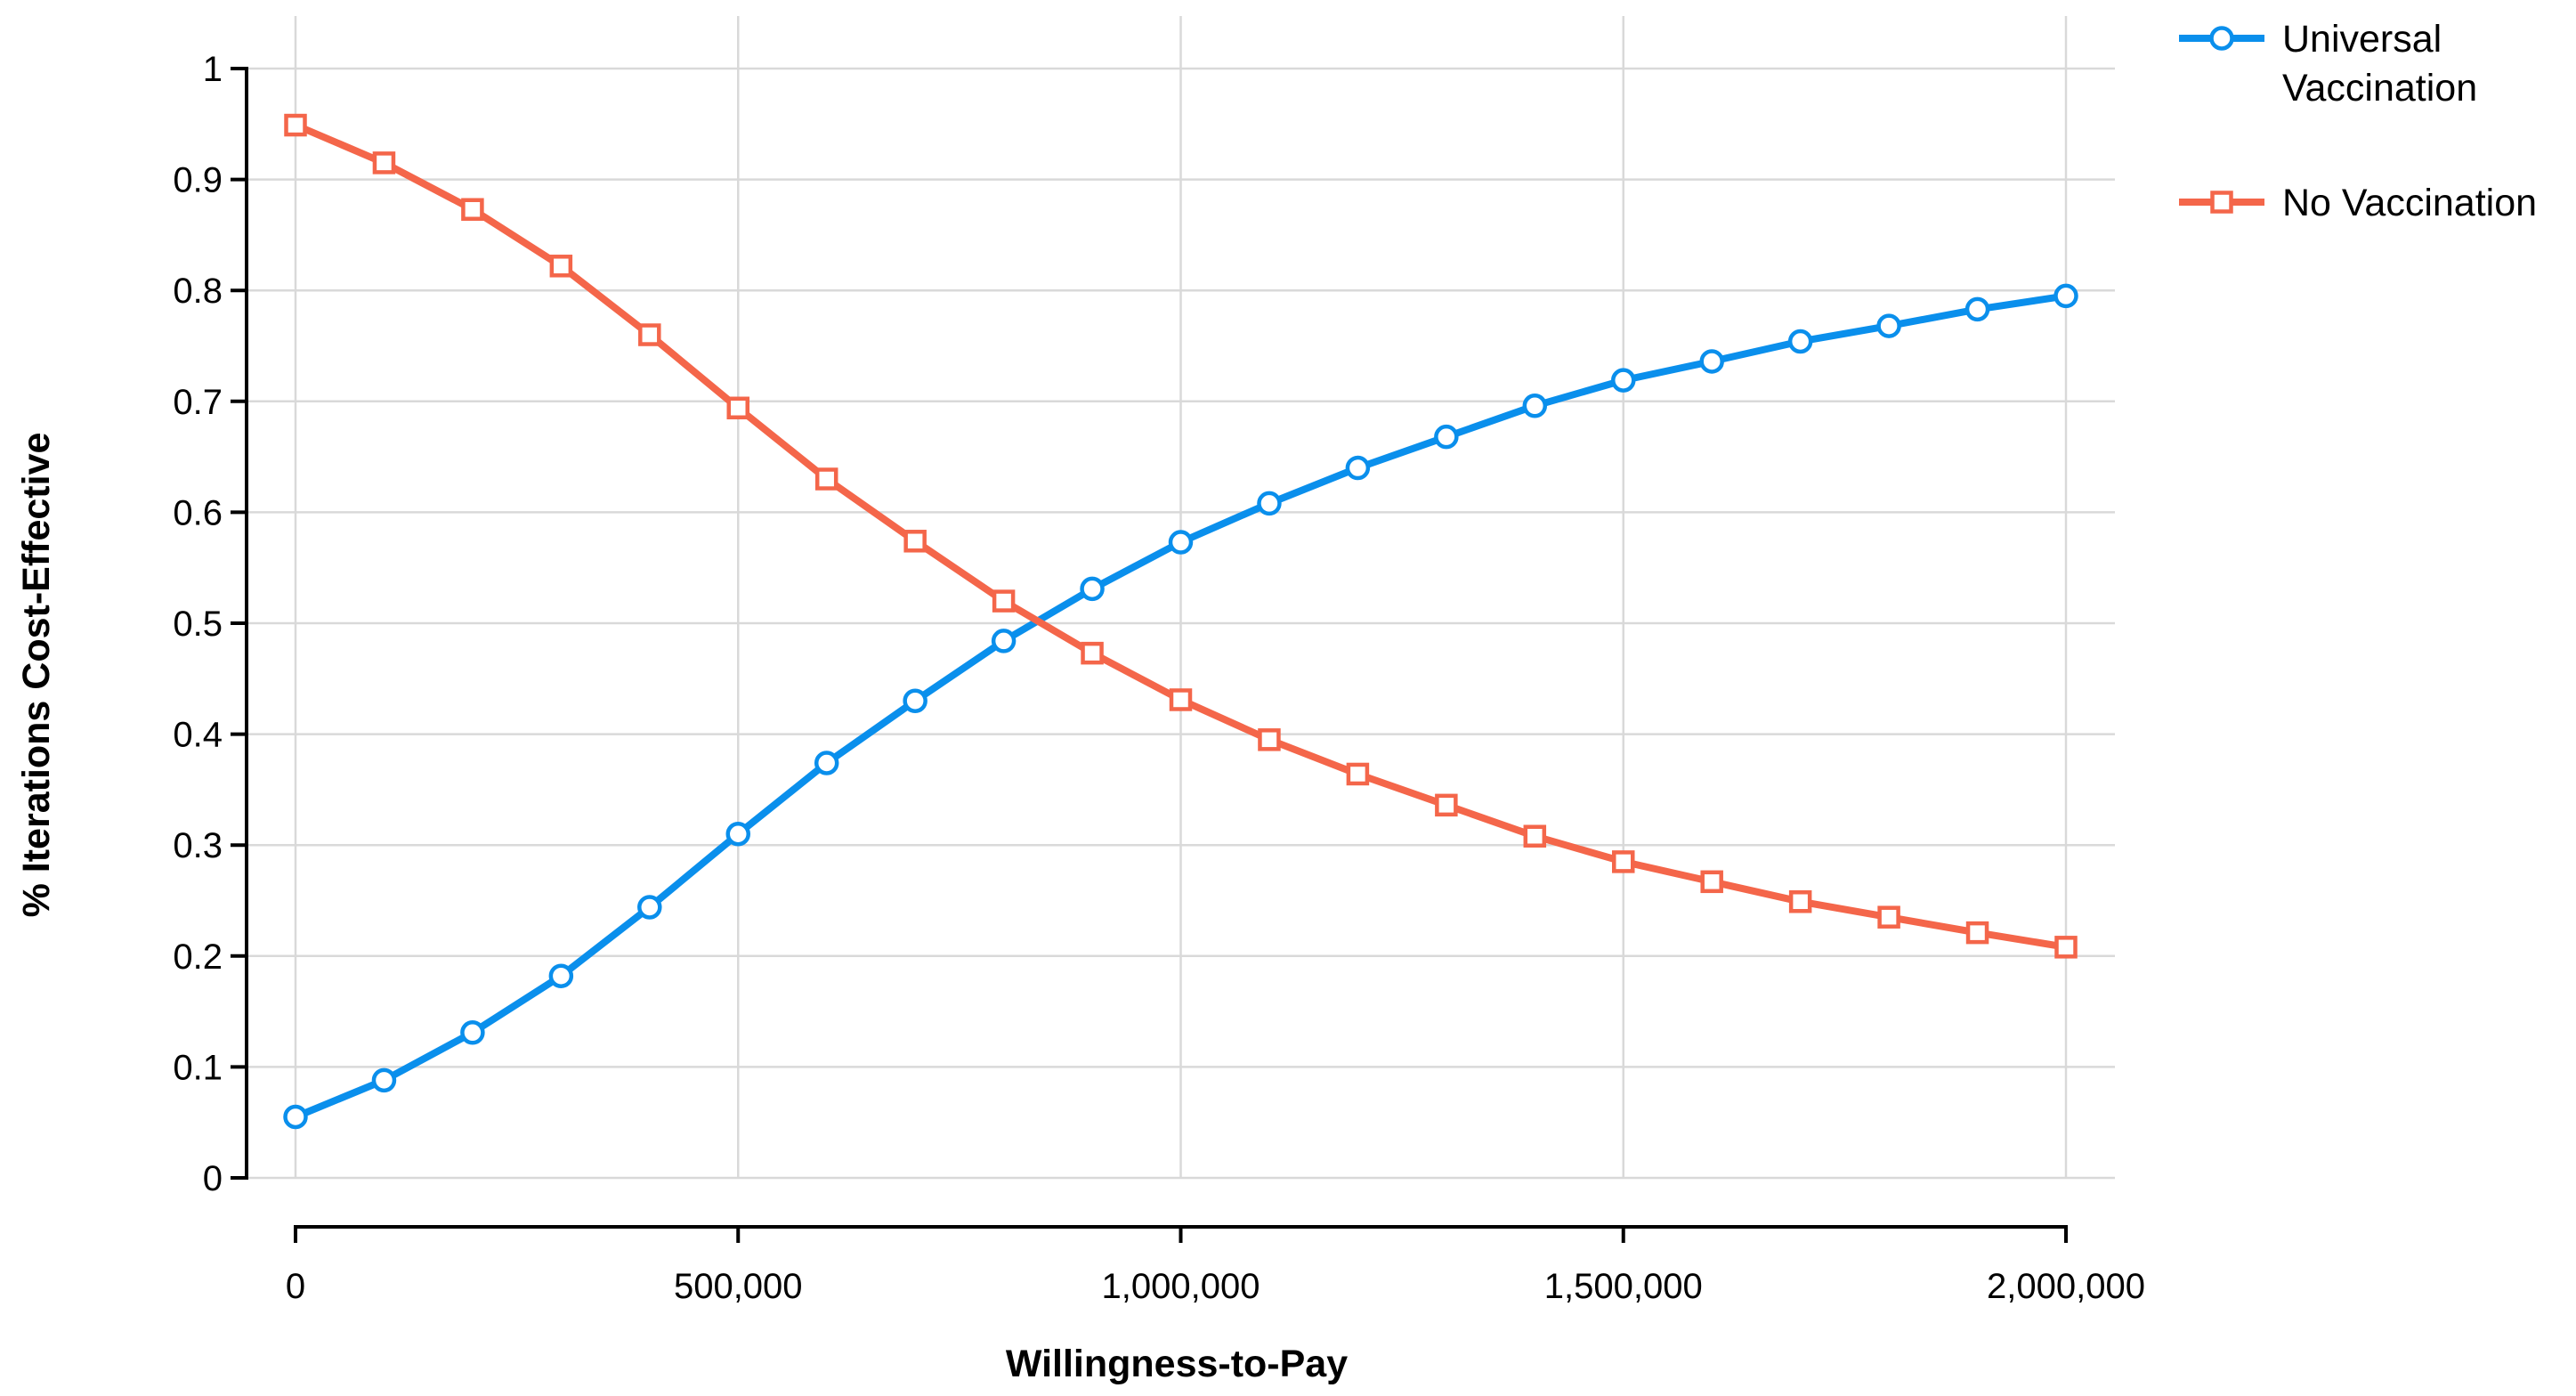 This screenshot has height=1396, width=2576. I want to click on legend-entry-2: No Vaccination, so click(2358, 203).